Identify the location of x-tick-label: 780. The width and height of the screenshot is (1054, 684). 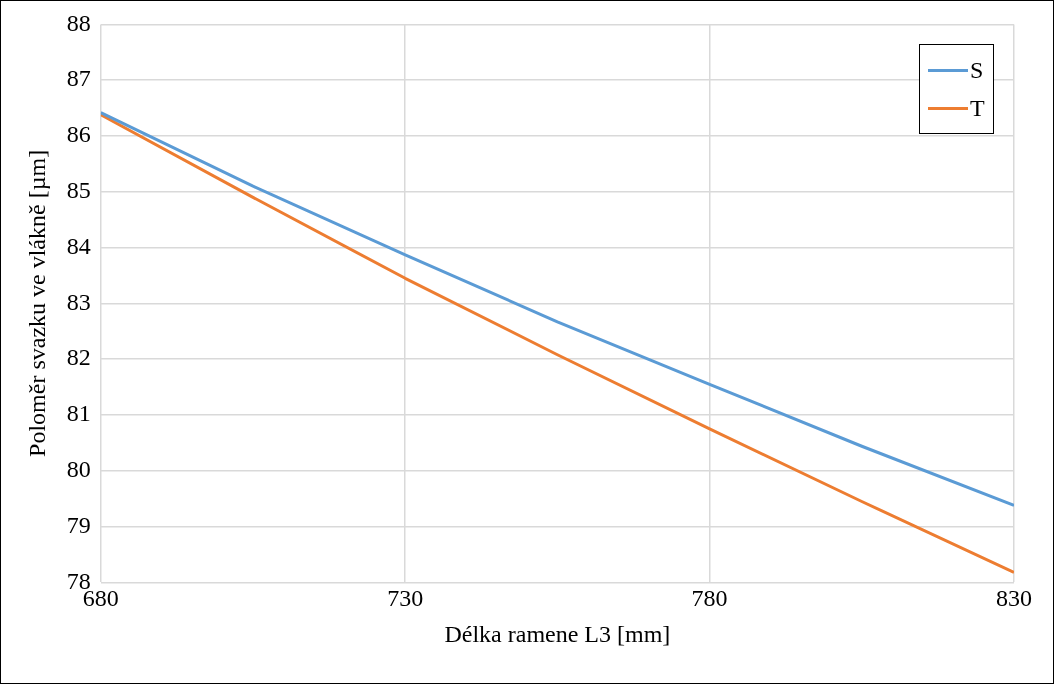
(709, 598).